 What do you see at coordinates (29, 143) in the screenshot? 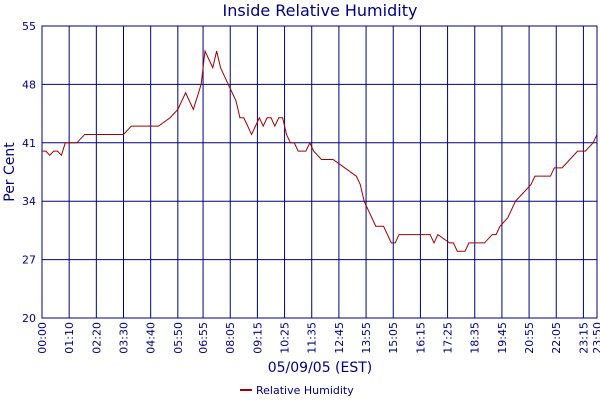
I see `y-tick-label: 41` at bounding box center [29, 143].